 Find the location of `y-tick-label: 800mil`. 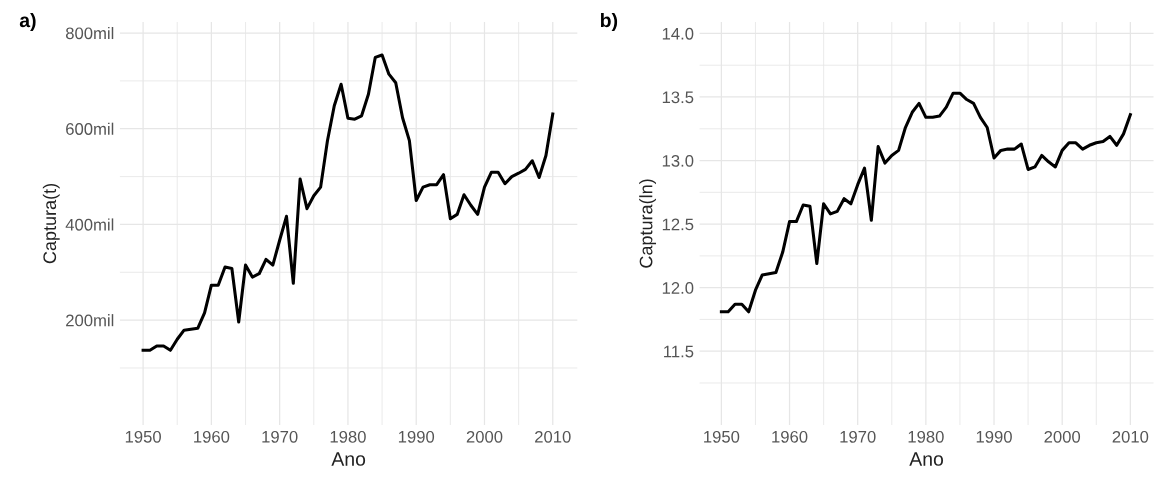

y-tick-label: 800mil is located at coordinates (89, 33).